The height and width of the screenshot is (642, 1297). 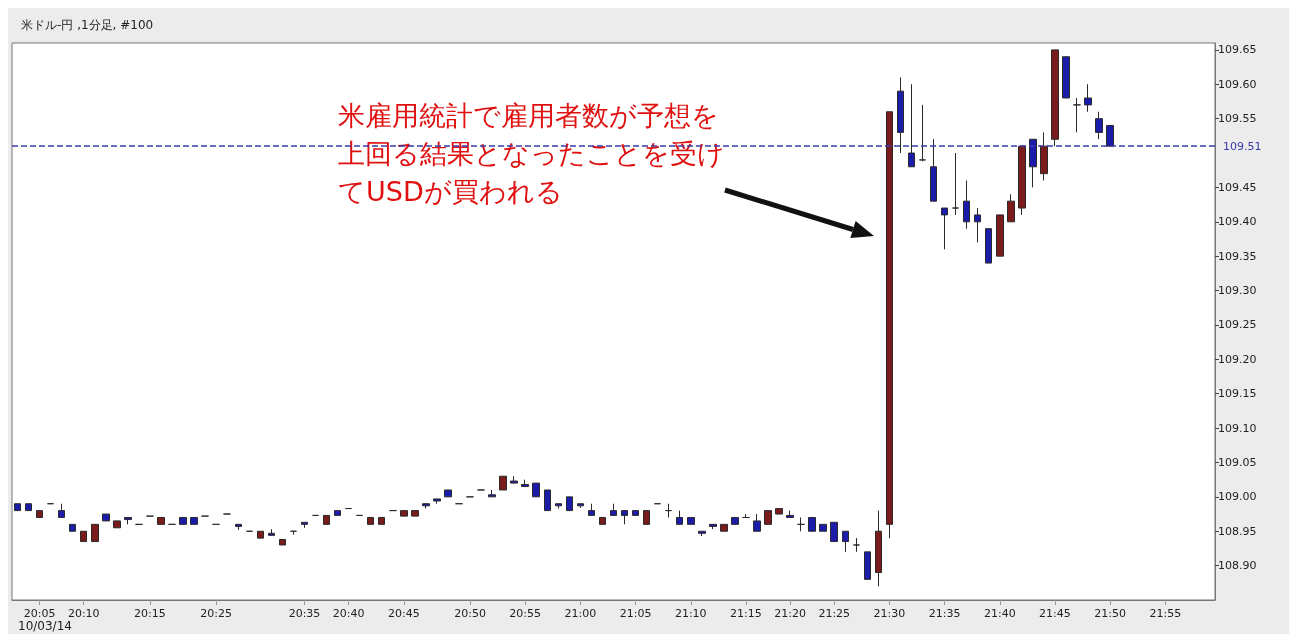 I want to click on x-tick-label: 21:35, so click(x=944, y=613).